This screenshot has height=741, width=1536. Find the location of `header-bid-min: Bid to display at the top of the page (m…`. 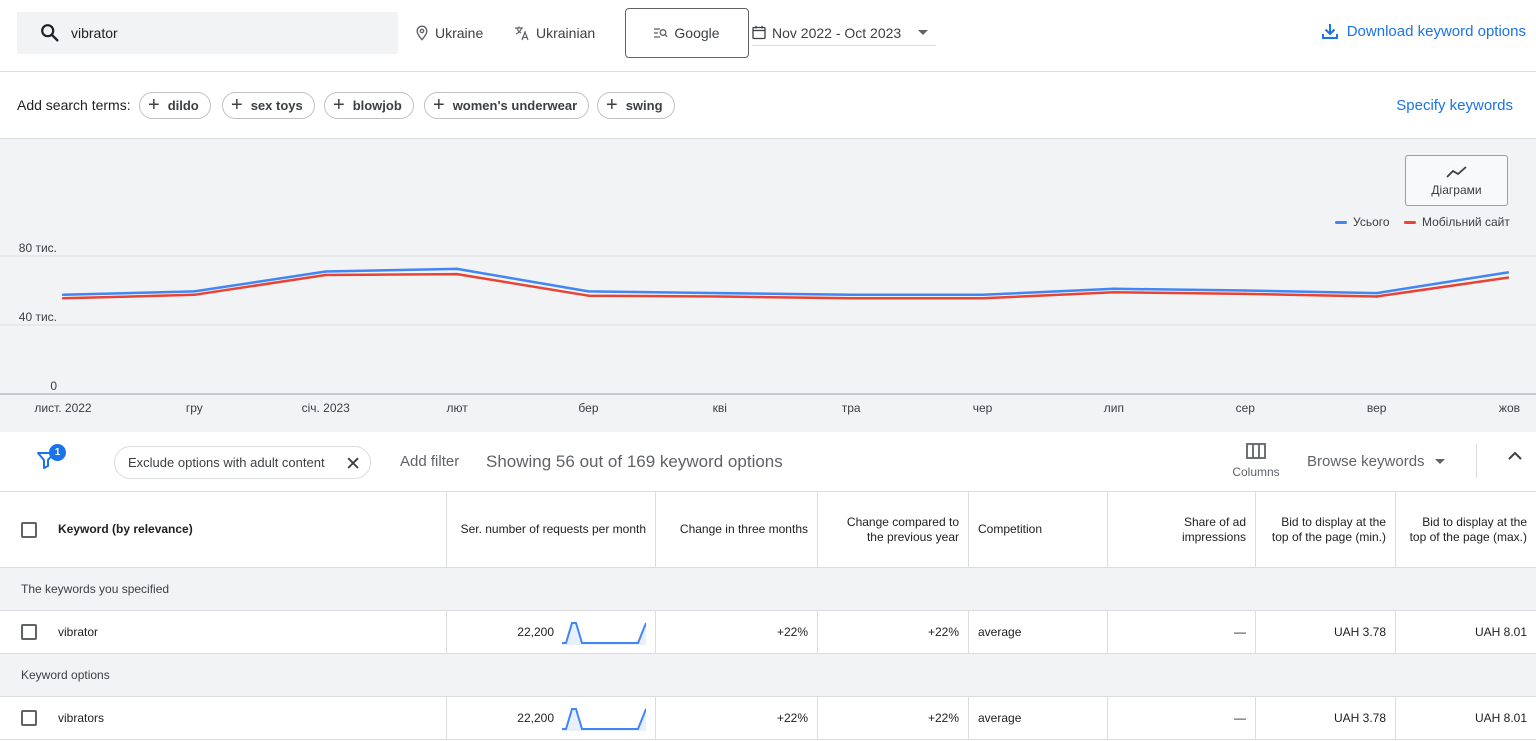

header-bid-min: Bid to display at the top of the page (m… is located at coordinates (1326, 529).